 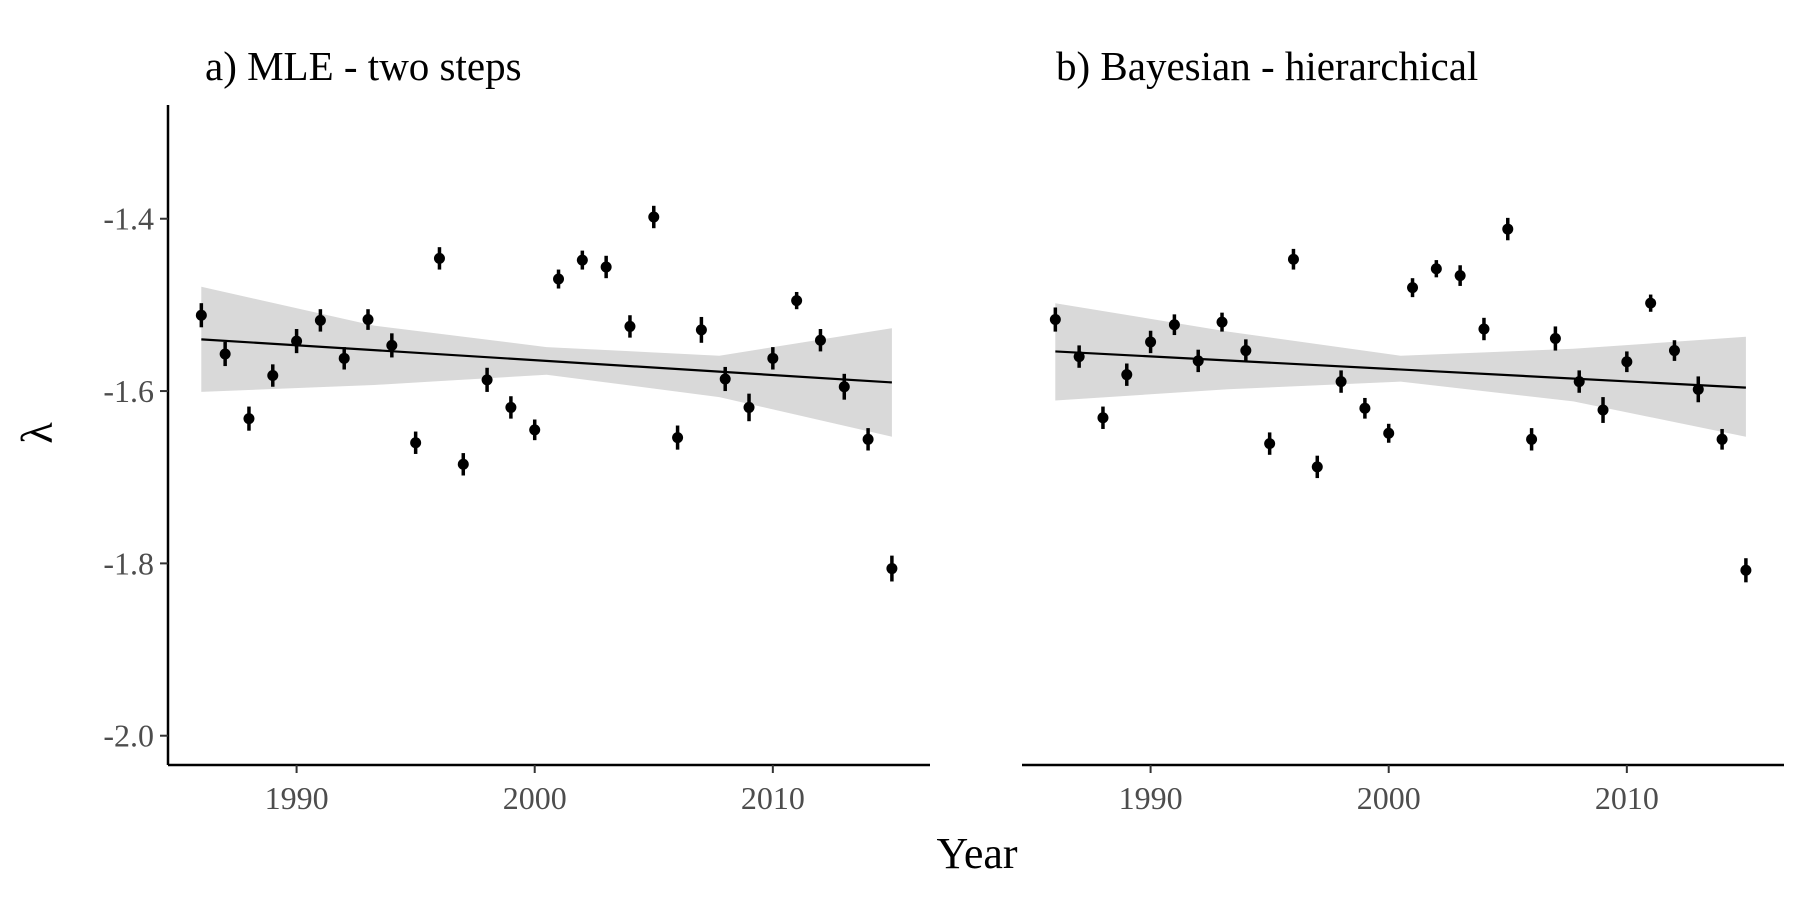 I want to click on x-ticks-a: 1990 2000 2010, so click(x=535, y=790).